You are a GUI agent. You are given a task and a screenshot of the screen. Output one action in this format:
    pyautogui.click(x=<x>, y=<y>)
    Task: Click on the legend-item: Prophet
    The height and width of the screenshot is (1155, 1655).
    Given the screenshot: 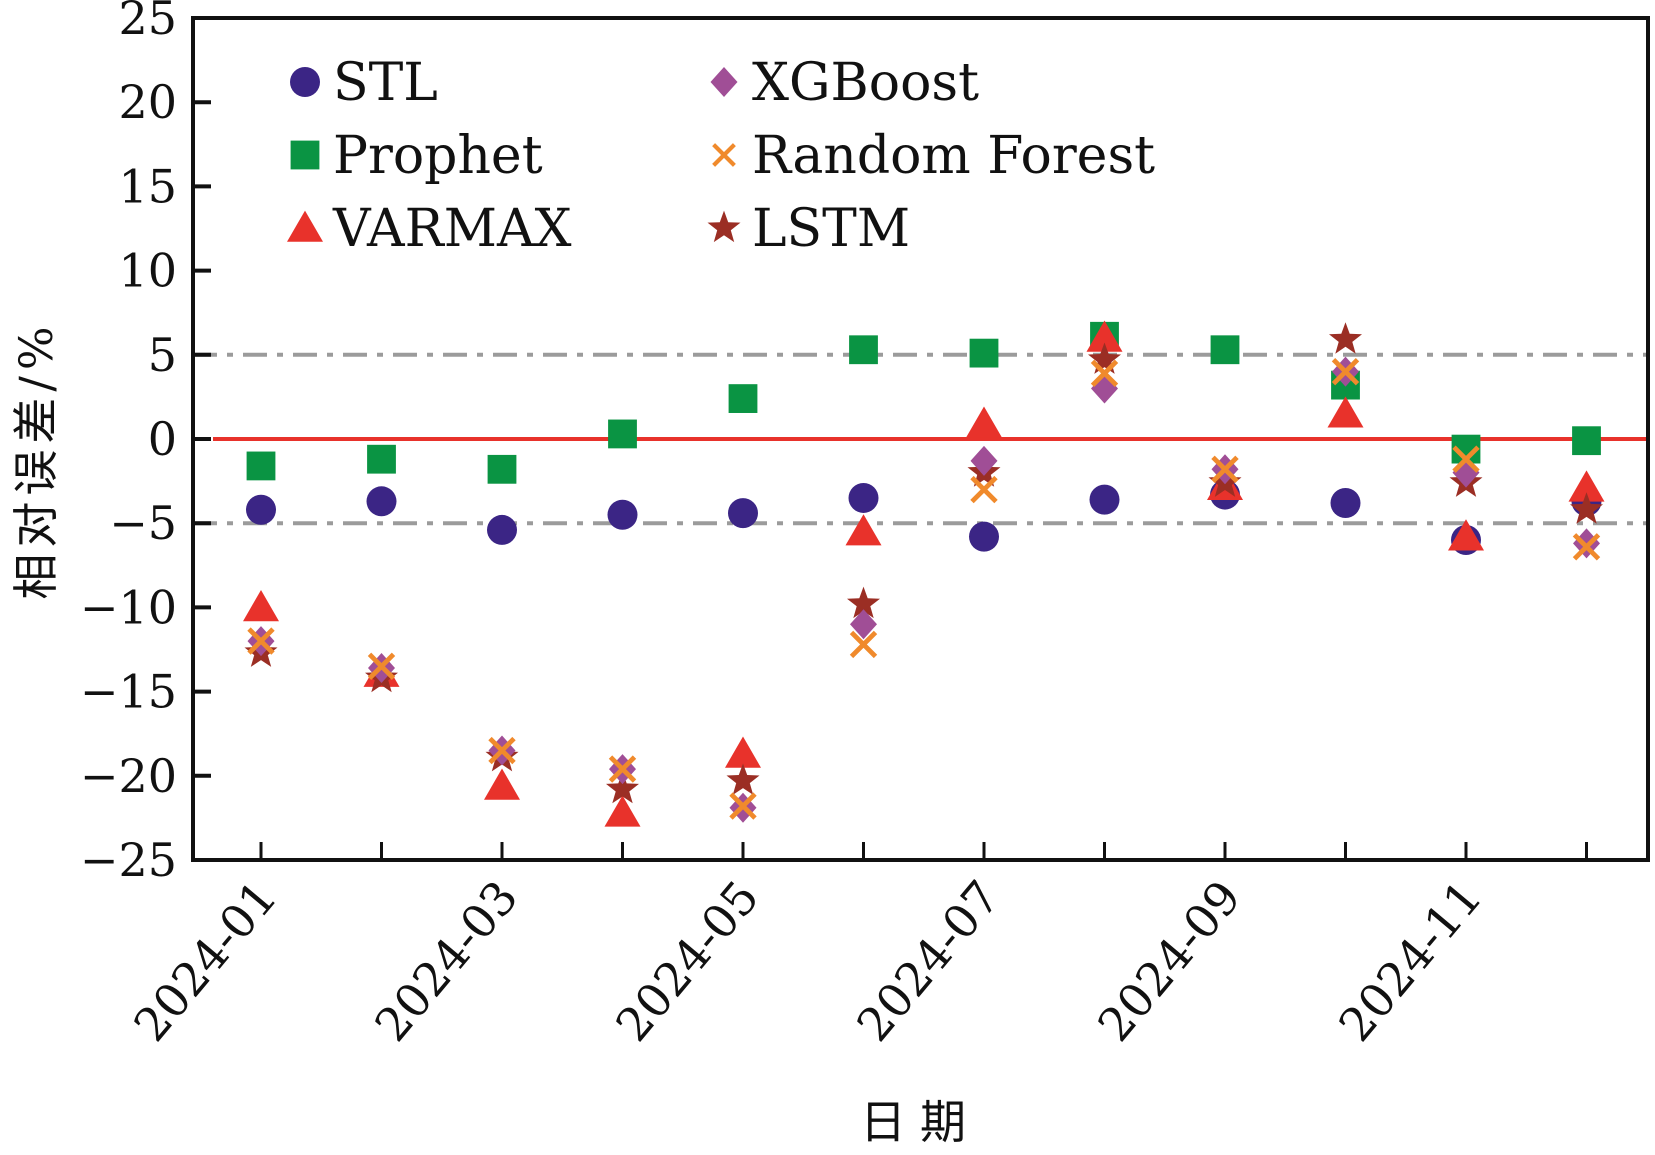 What is the action you would take?
    pyautogui.click(x=416, y=156)
    